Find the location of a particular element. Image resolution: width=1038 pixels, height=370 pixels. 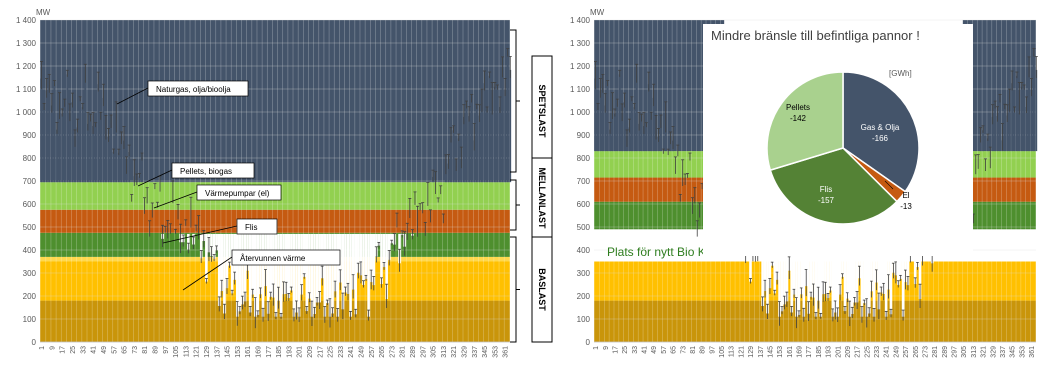

y-tick-label: 900 is located at coordinates (584, 135).